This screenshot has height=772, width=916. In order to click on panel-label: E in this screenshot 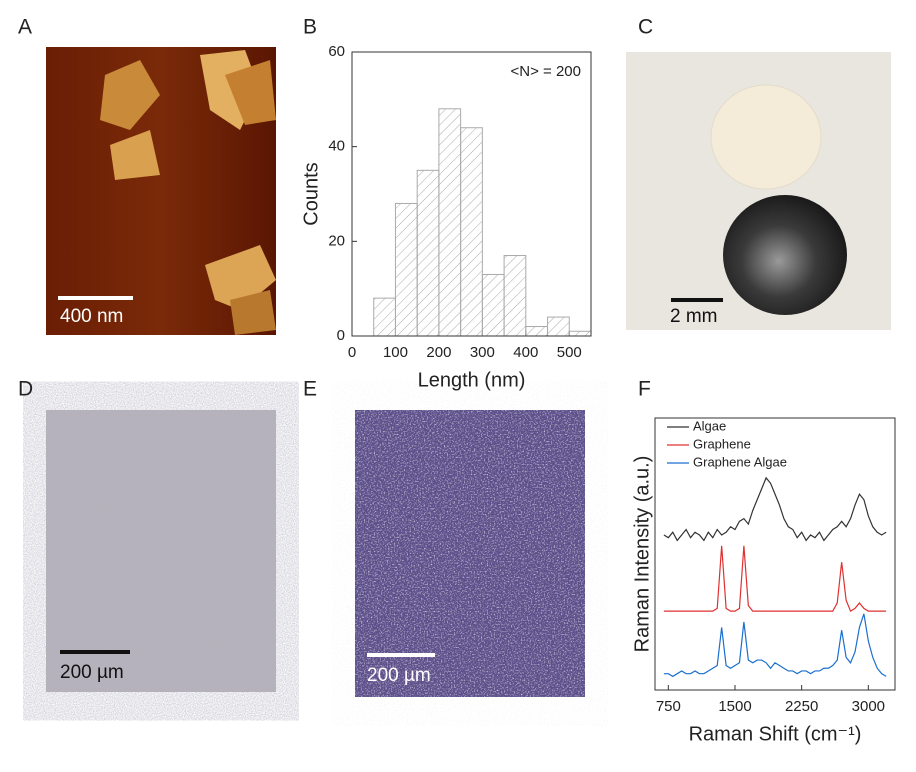, I will do `click(310, 389)`.